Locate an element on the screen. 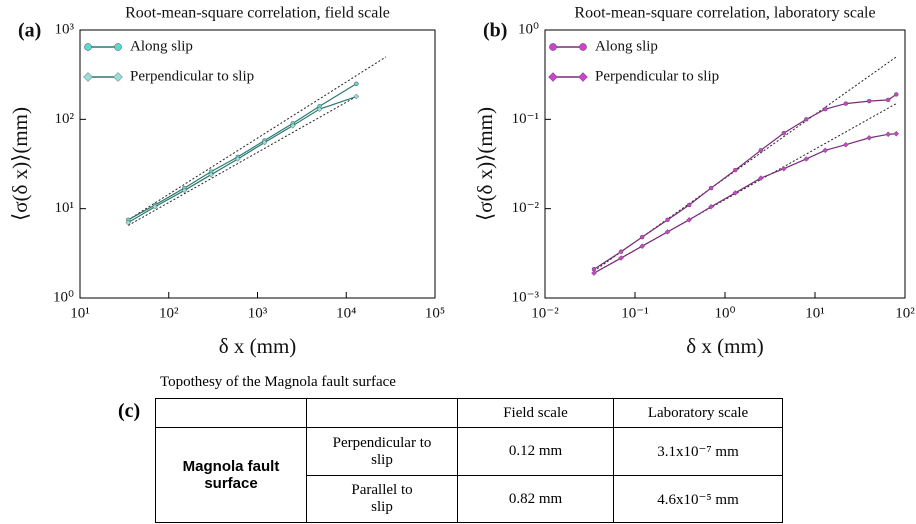 The image size is (916, 524). panel-label: (b) is located at coordinates (495, 31).